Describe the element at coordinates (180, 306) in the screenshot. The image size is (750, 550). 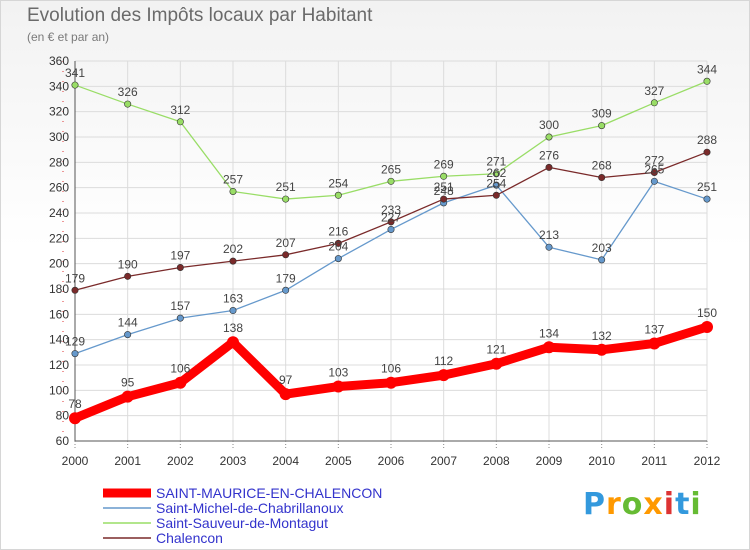
I see `data-label: 157` at that location.